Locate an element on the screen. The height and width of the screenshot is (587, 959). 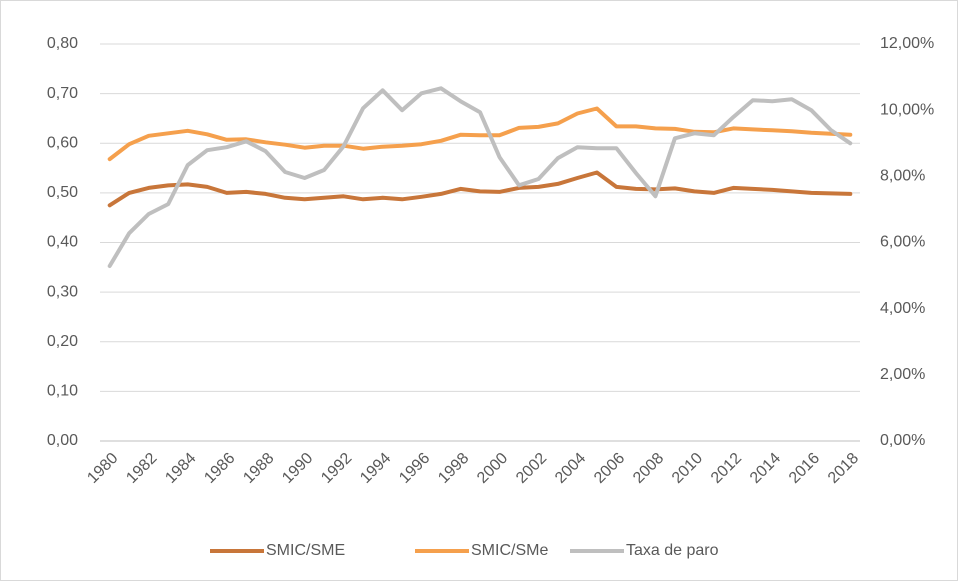
legend-label: Taxa de paro is located at coordinates (672, 550).